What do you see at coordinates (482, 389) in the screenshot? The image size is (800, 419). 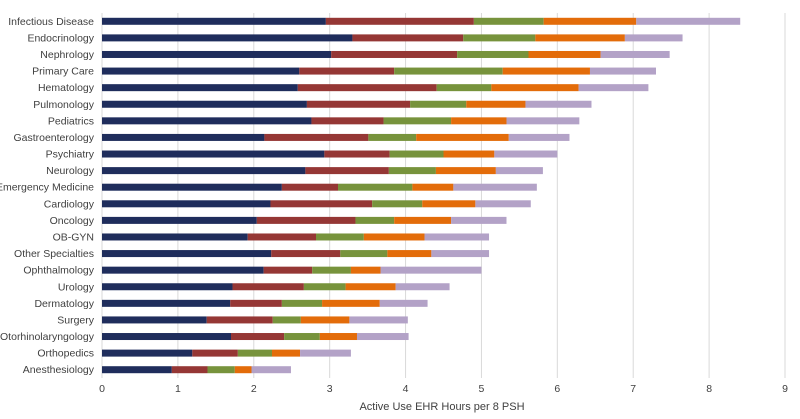 I see `x-tick-label: 5` at bounding box center [482, 389].